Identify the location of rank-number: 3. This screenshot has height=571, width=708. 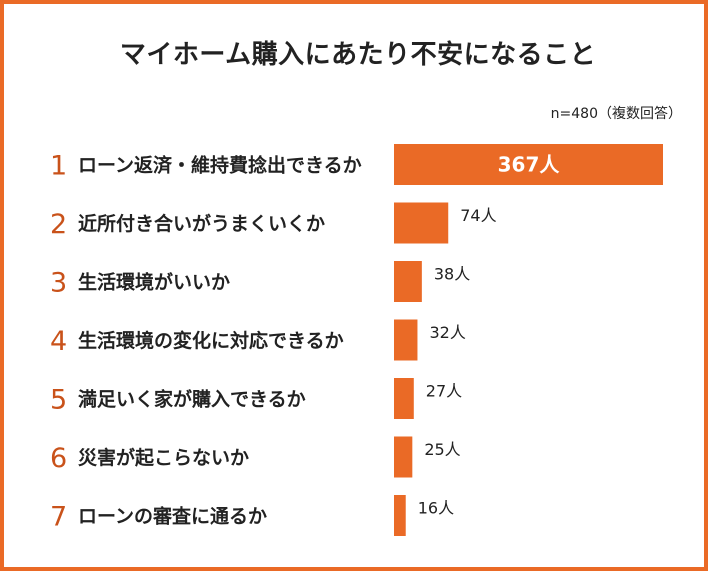
(58, 283).